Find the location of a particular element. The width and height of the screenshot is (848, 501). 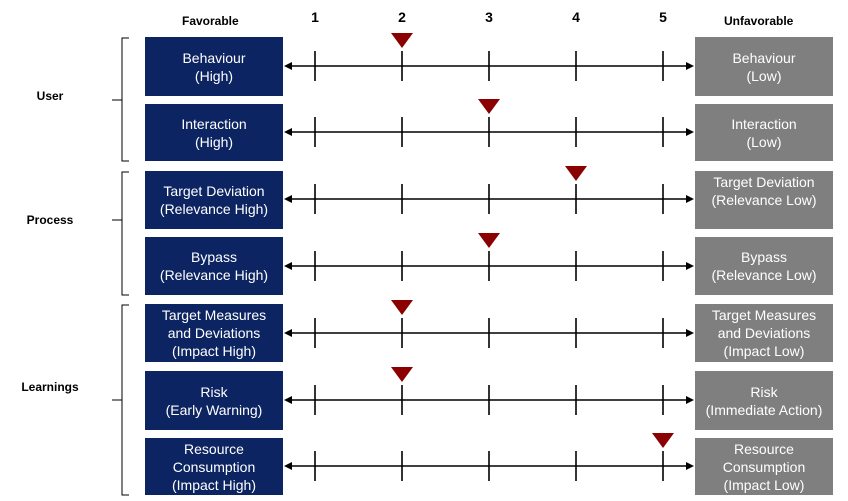

group-label-user: User is located at coordinates (50, 96).